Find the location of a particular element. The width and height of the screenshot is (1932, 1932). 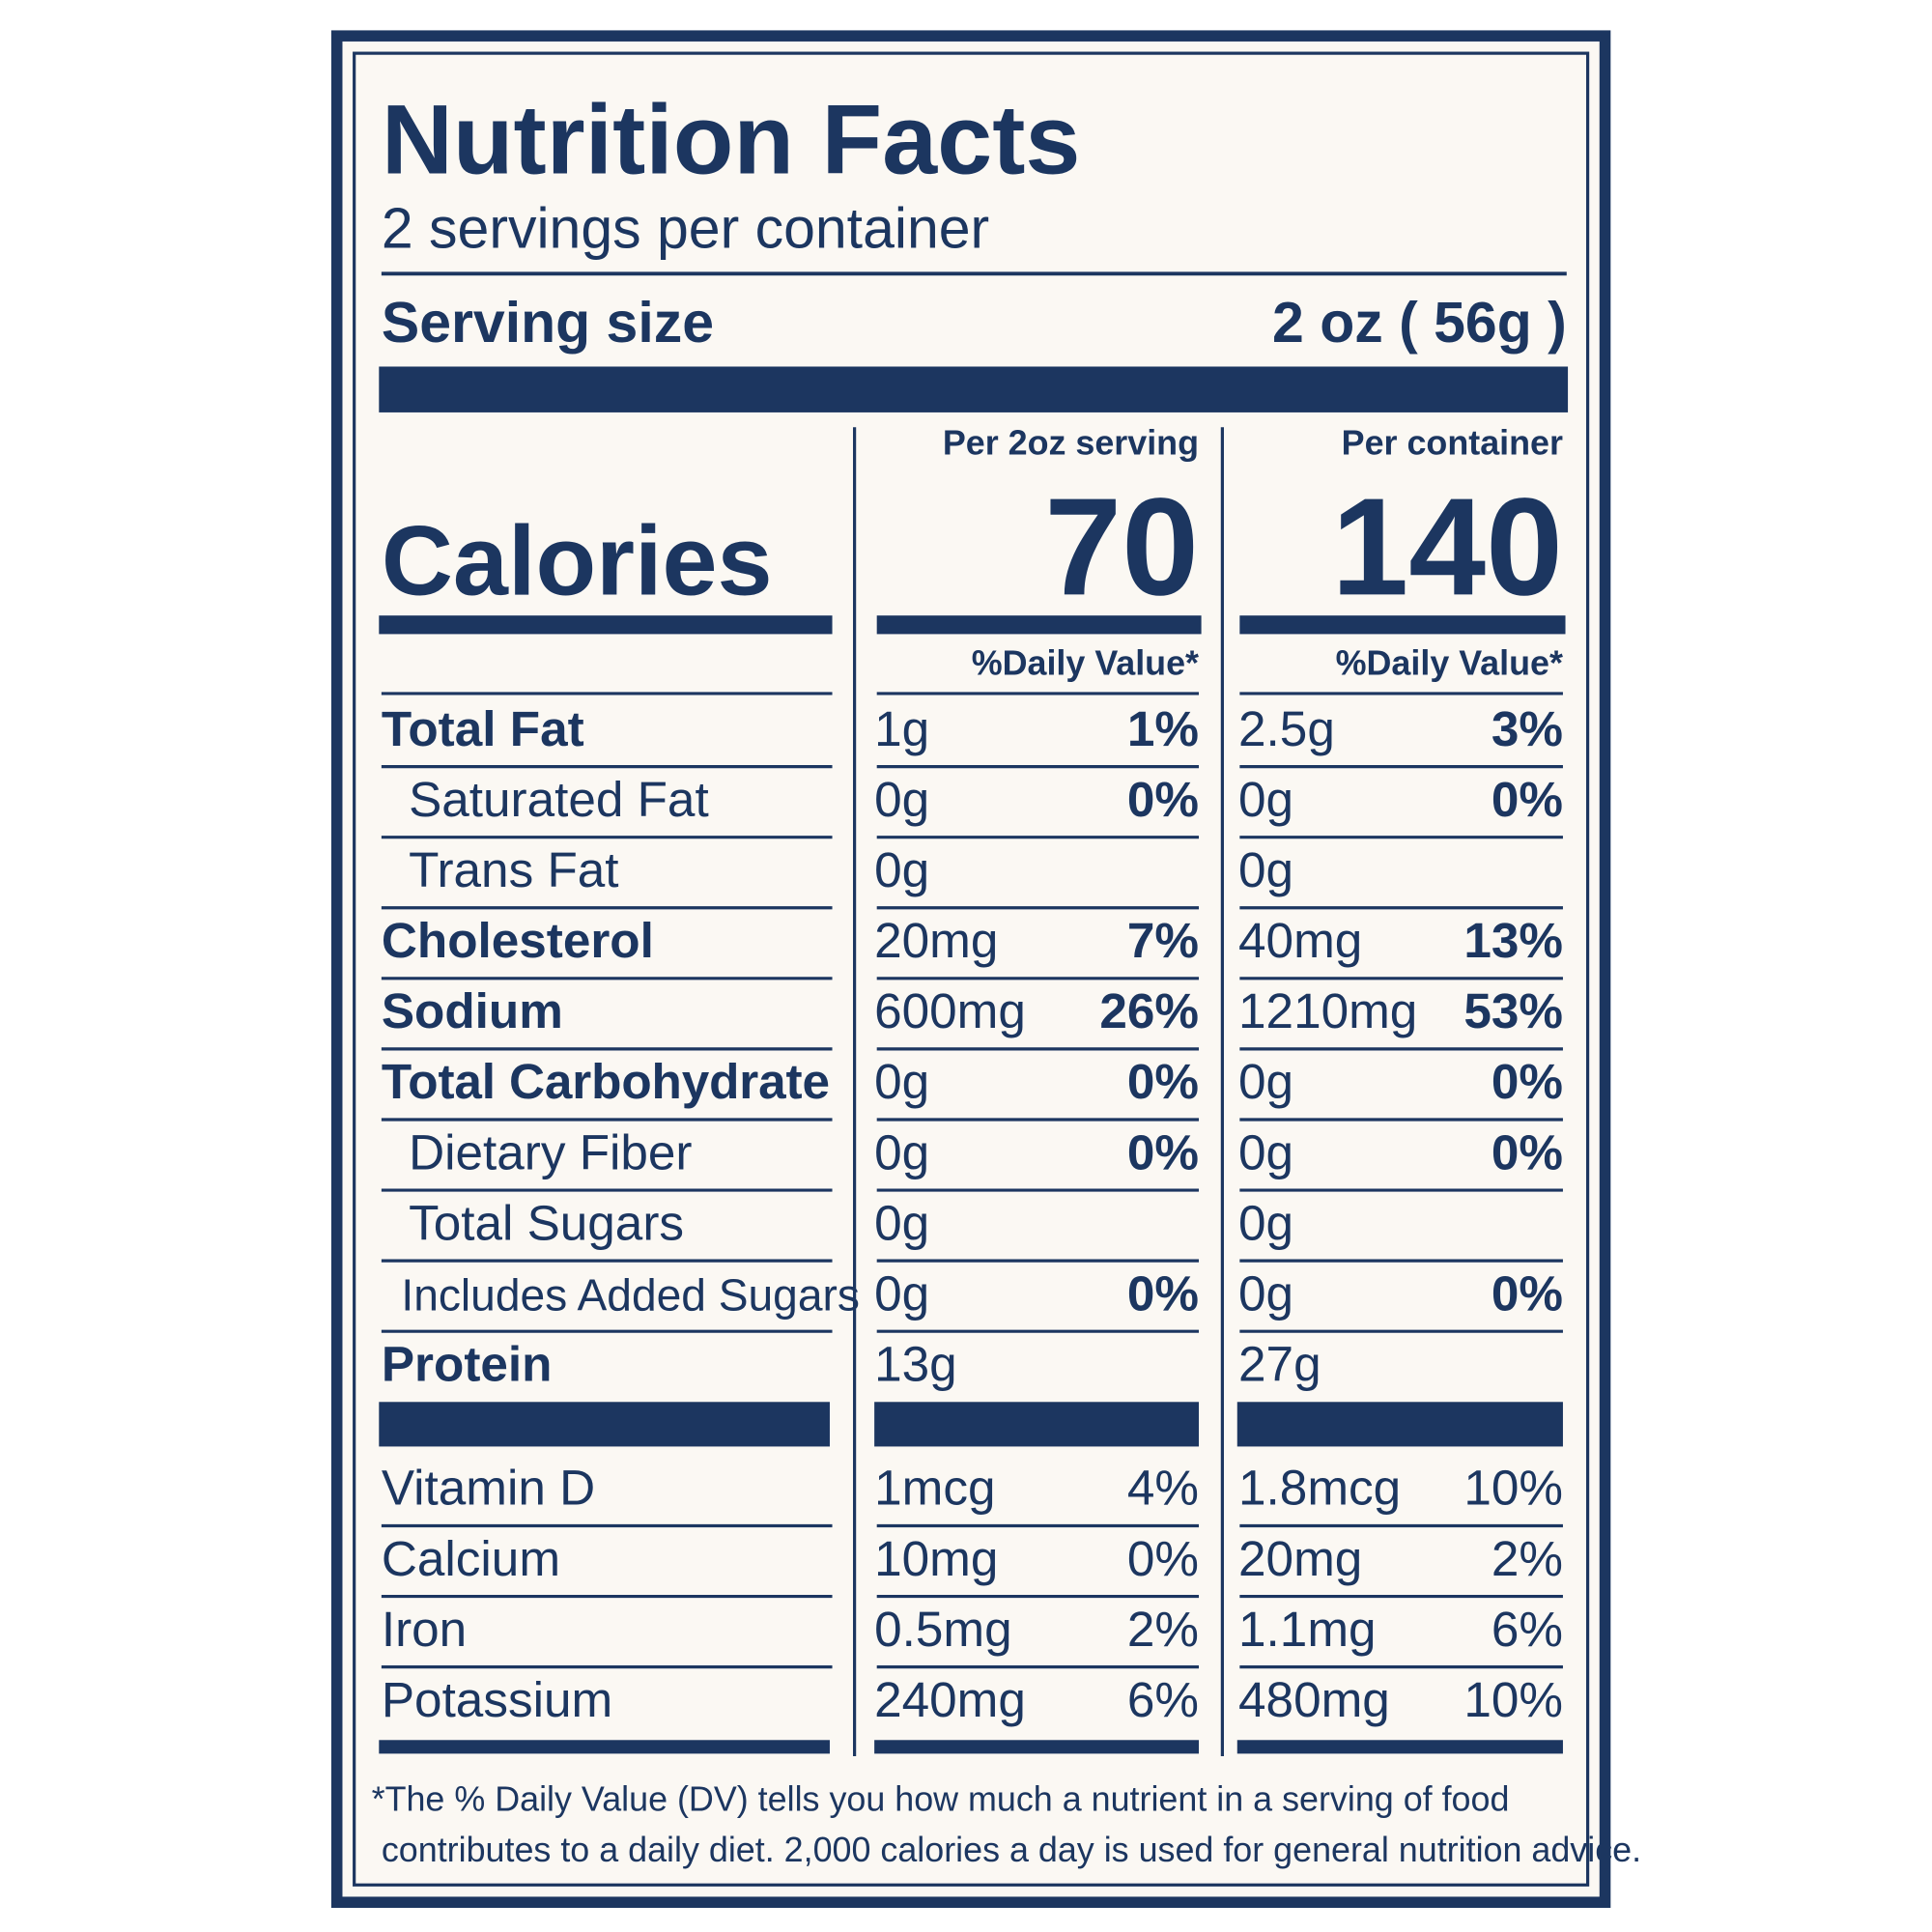

nutrient-name: Total Sugars is located at coordinates (546, 1222).